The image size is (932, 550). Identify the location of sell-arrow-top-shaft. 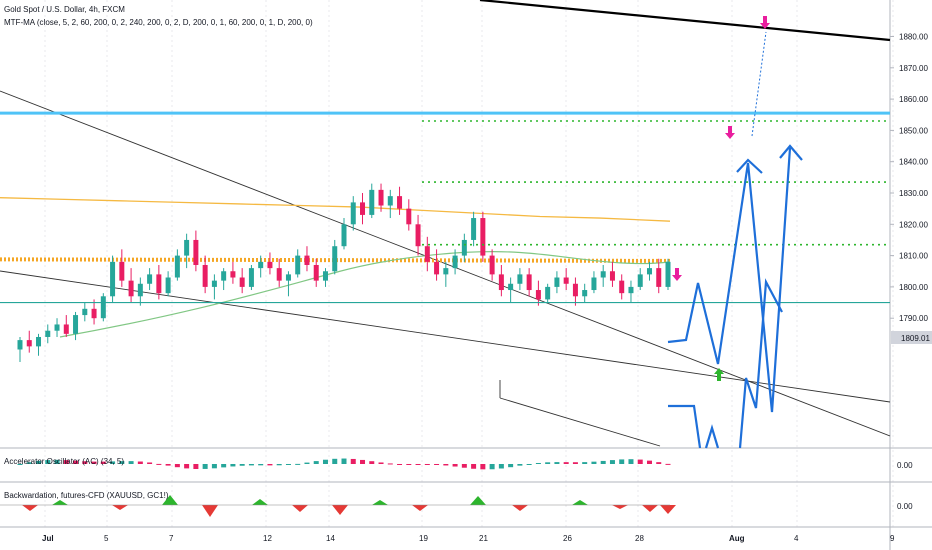
(765, 19).